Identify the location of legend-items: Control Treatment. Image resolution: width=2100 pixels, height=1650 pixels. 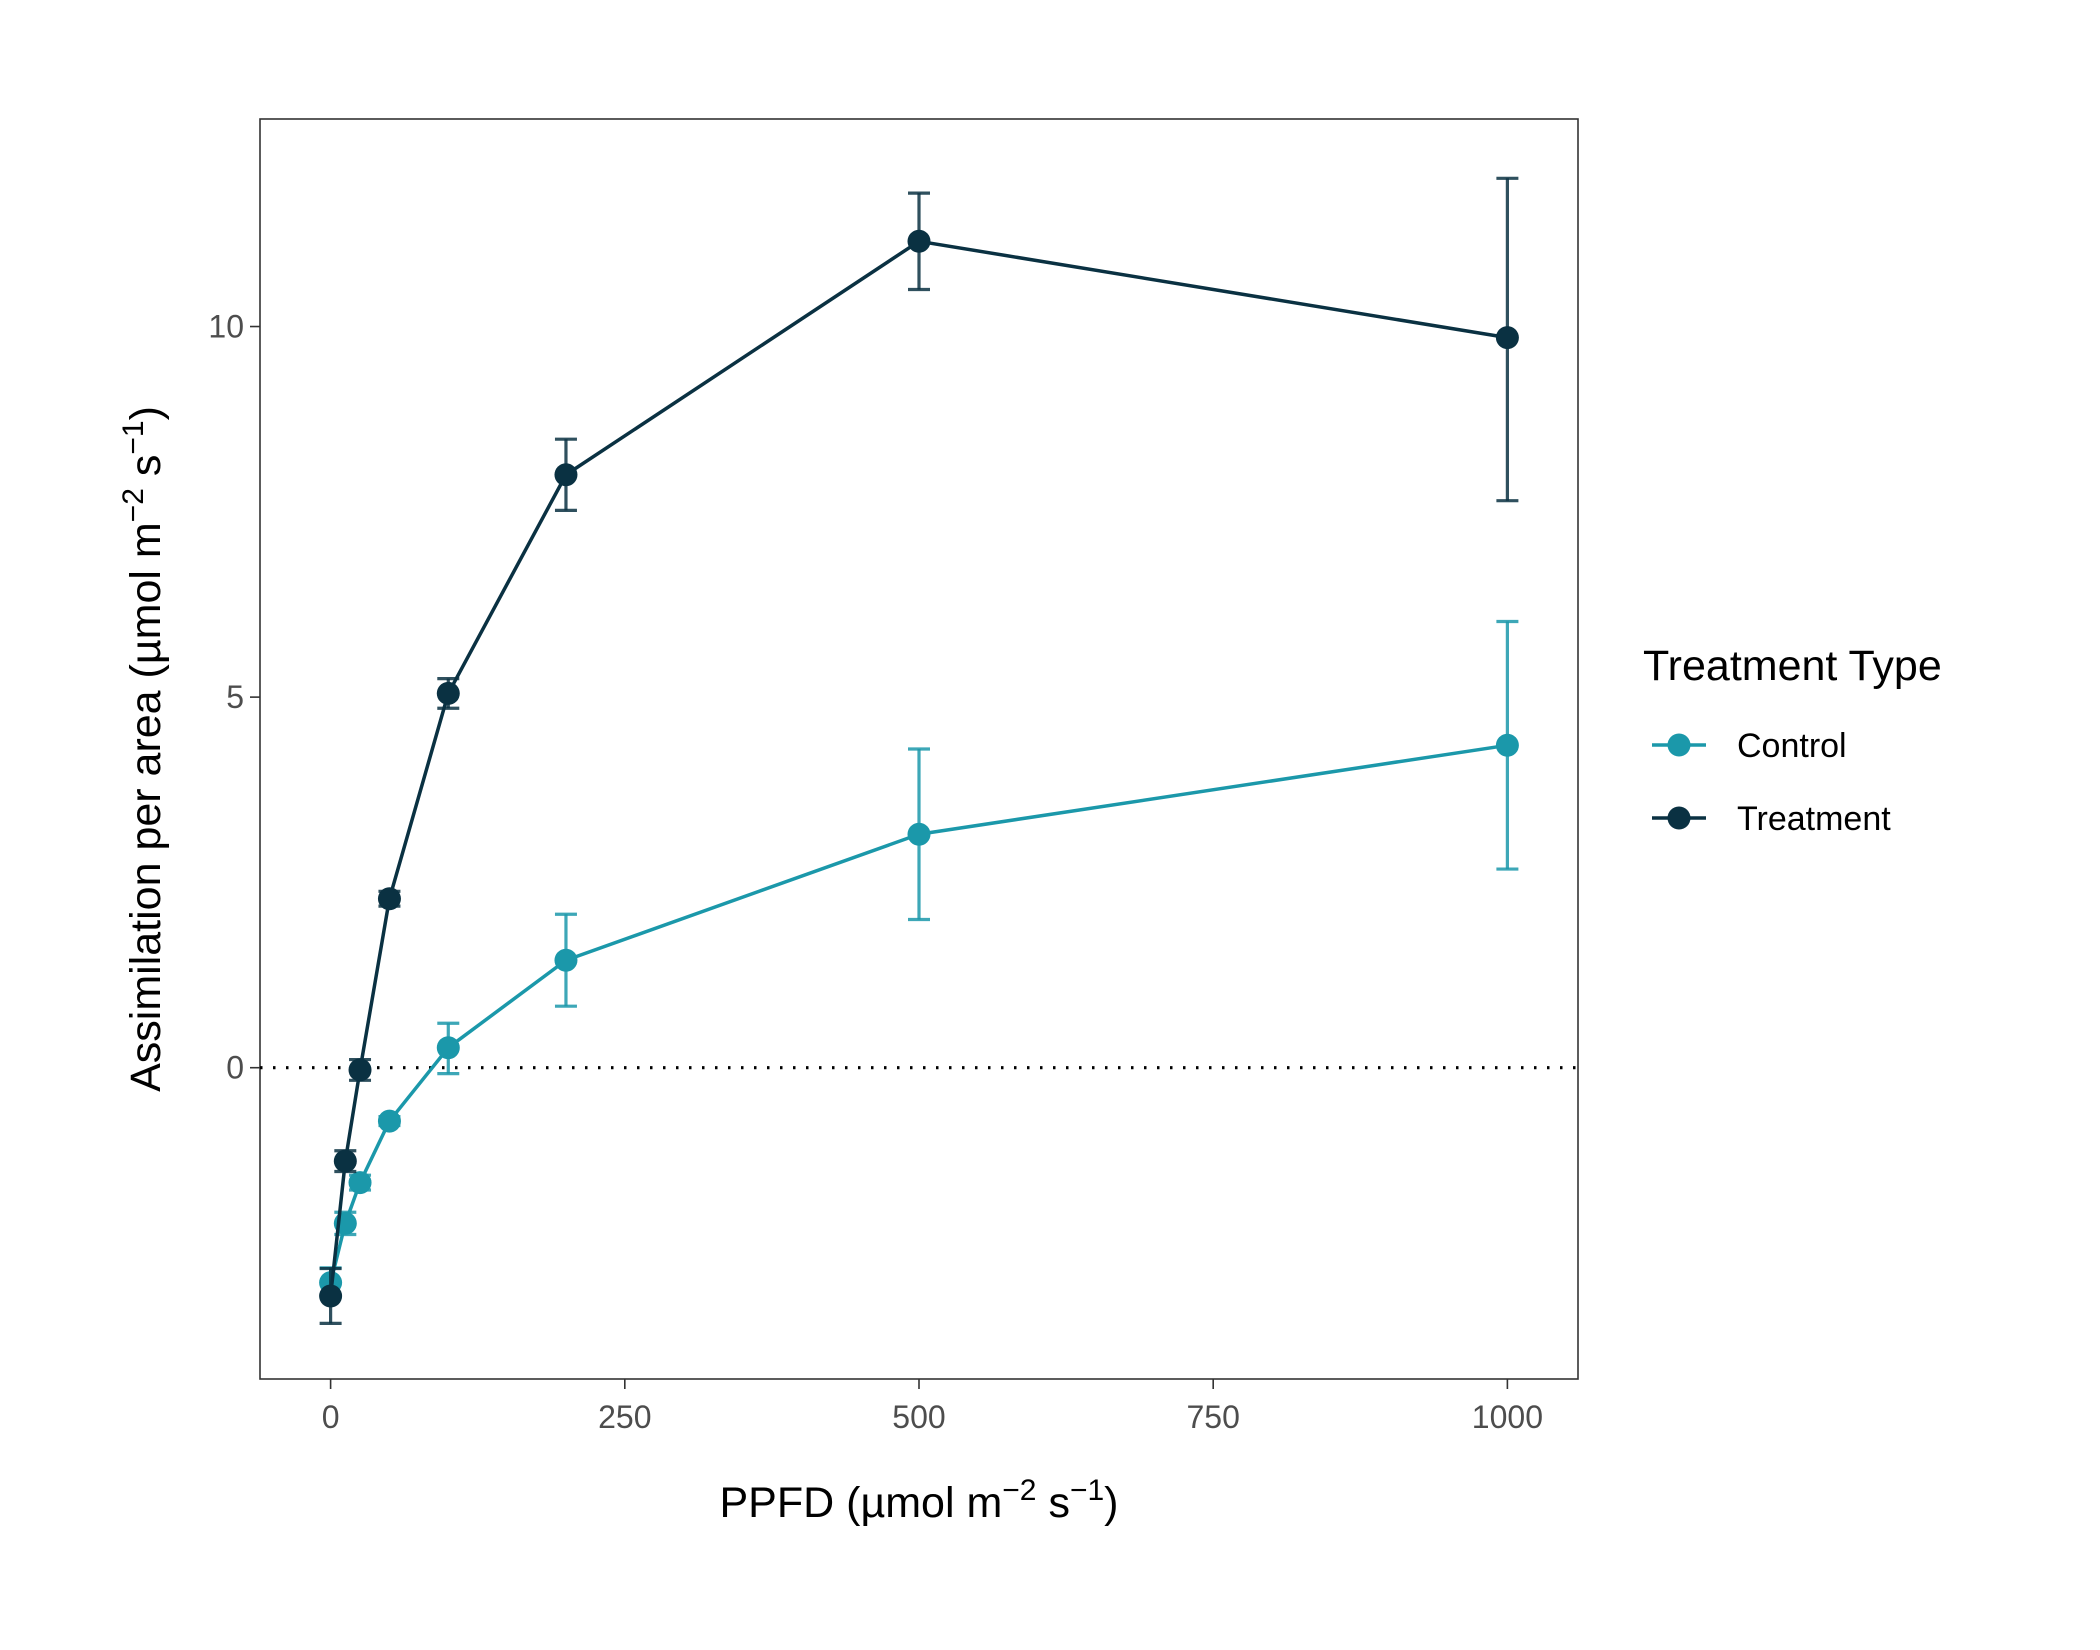
(1771, 782).